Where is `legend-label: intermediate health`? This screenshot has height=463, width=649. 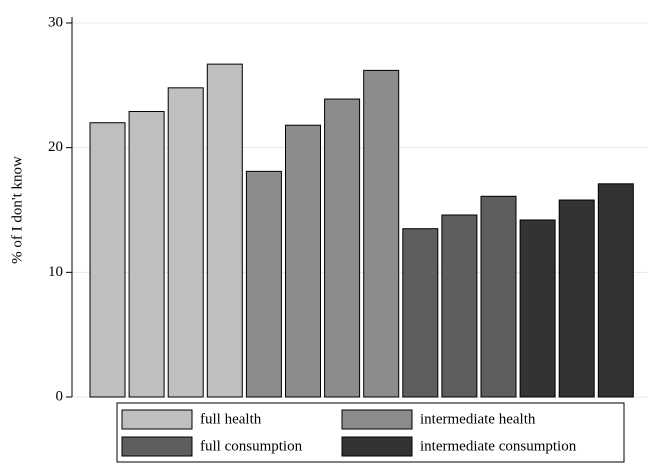
legend-label: intermediate health is located at coordinates (478, 419).